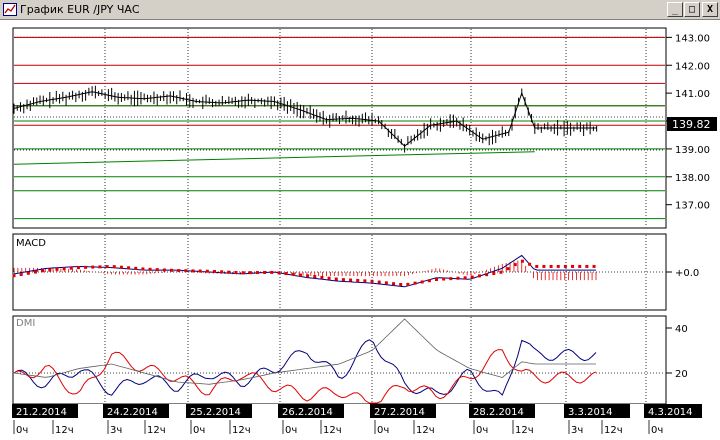 This screenshot has width=720, height=440. I want to click on close-button: X, so click(710, 9).